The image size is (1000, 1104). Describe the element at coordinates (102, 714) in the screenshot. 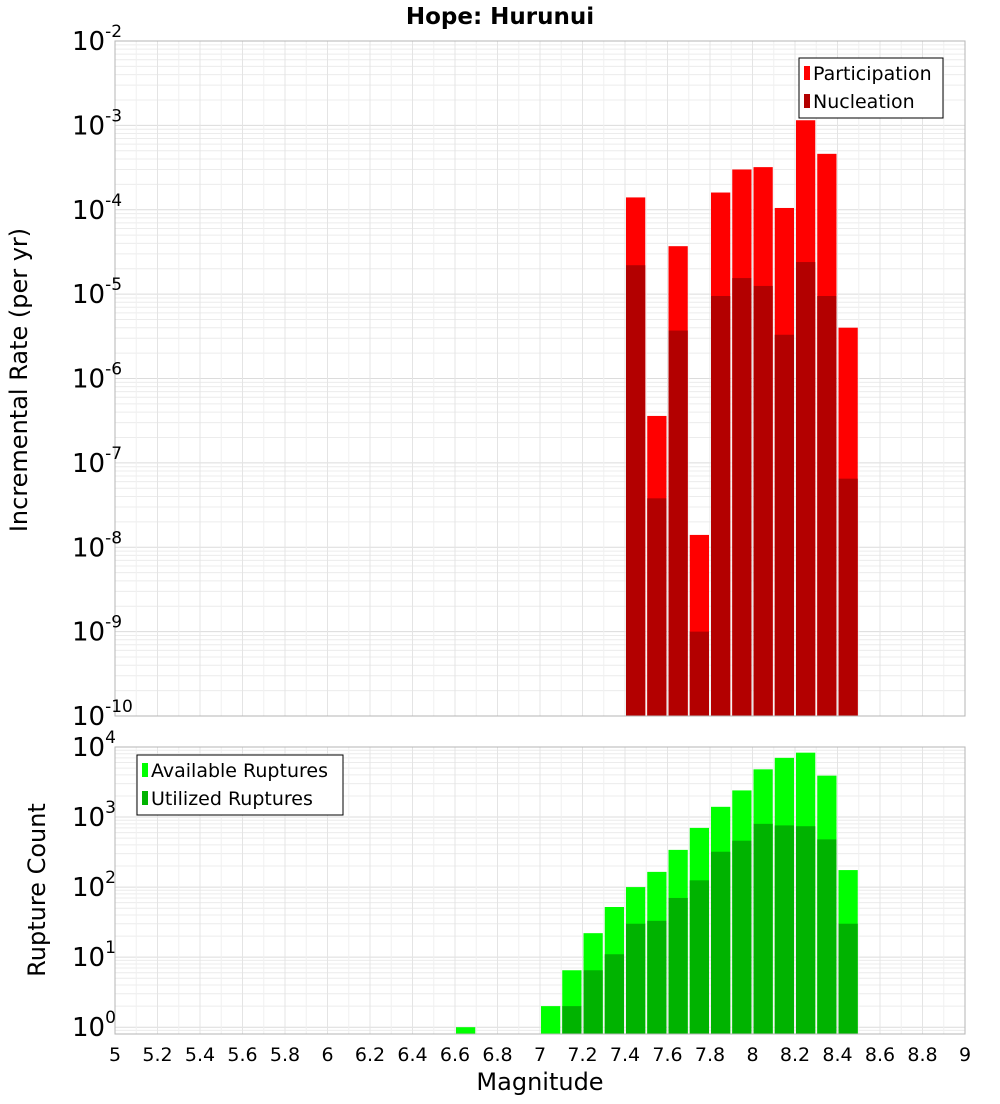

I see `top-ytick-label: 10⁻¹⁰` at that location.